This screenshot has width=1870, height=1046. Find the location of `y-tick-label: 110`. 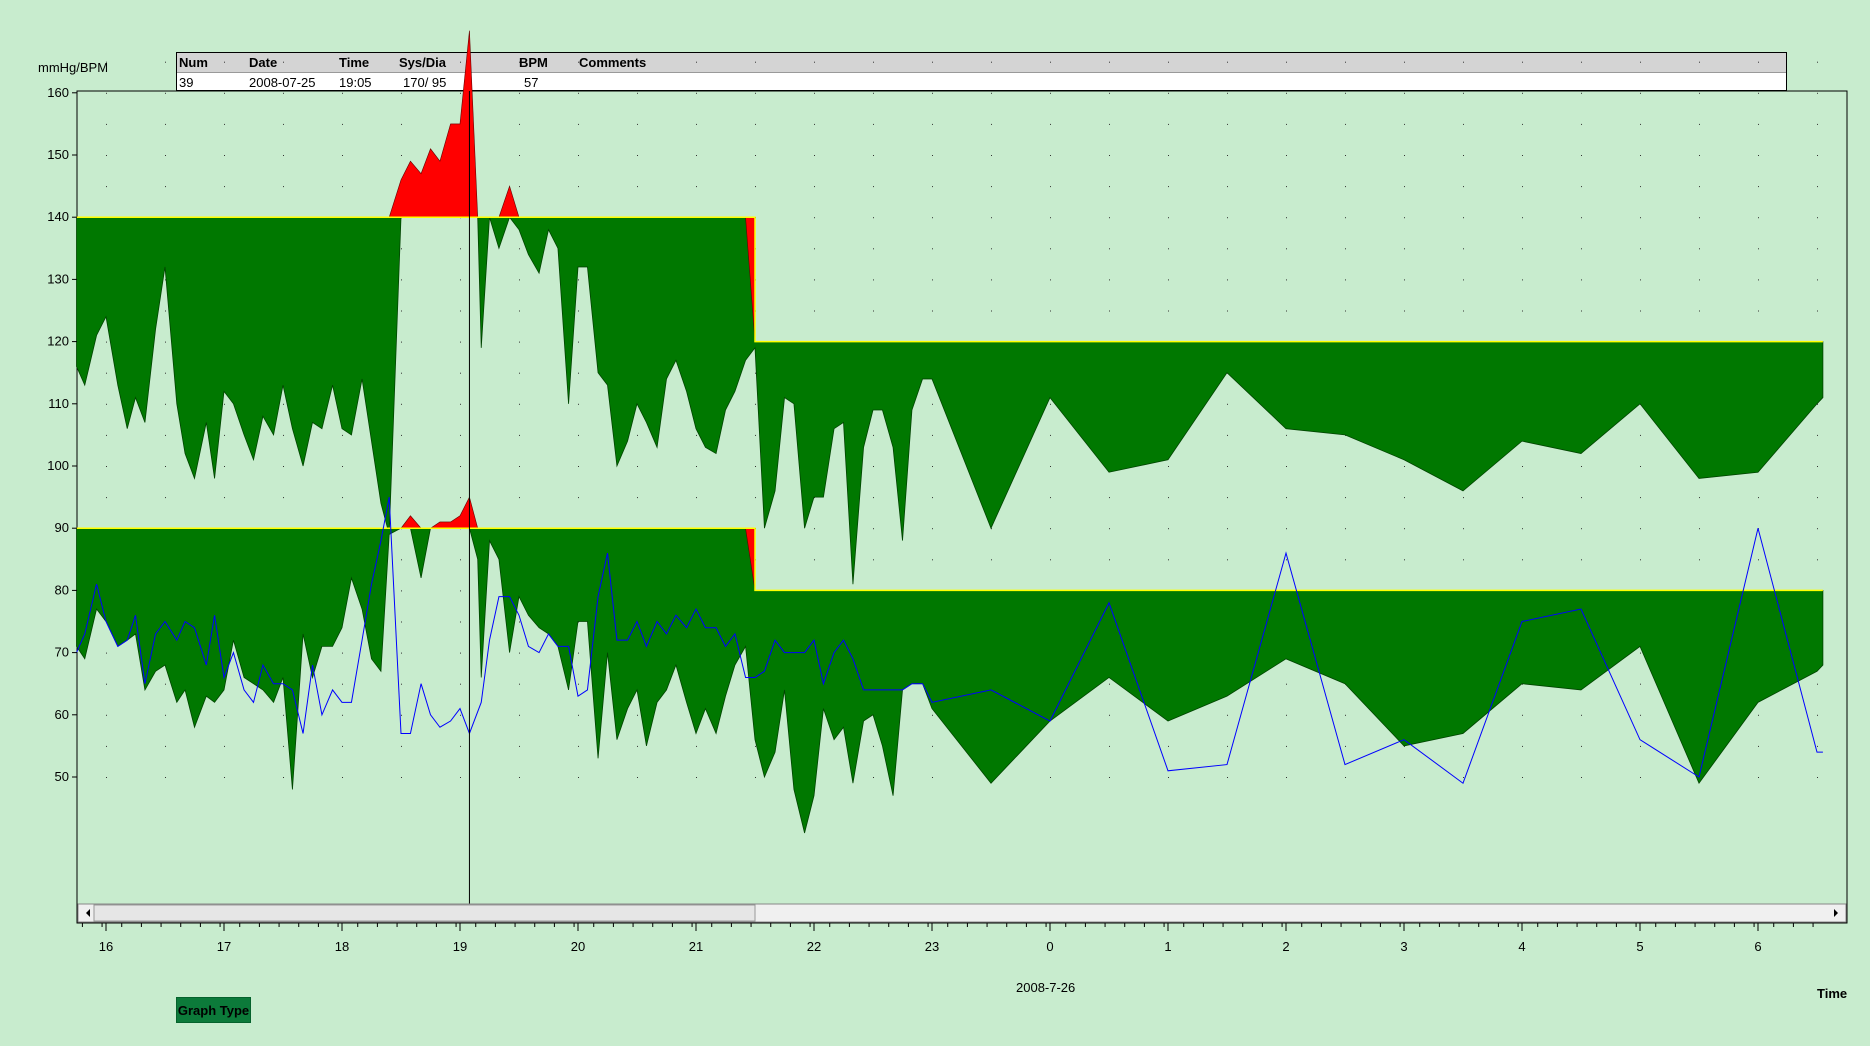

y-tick-label: 110 is located at coordinates (58, 403).